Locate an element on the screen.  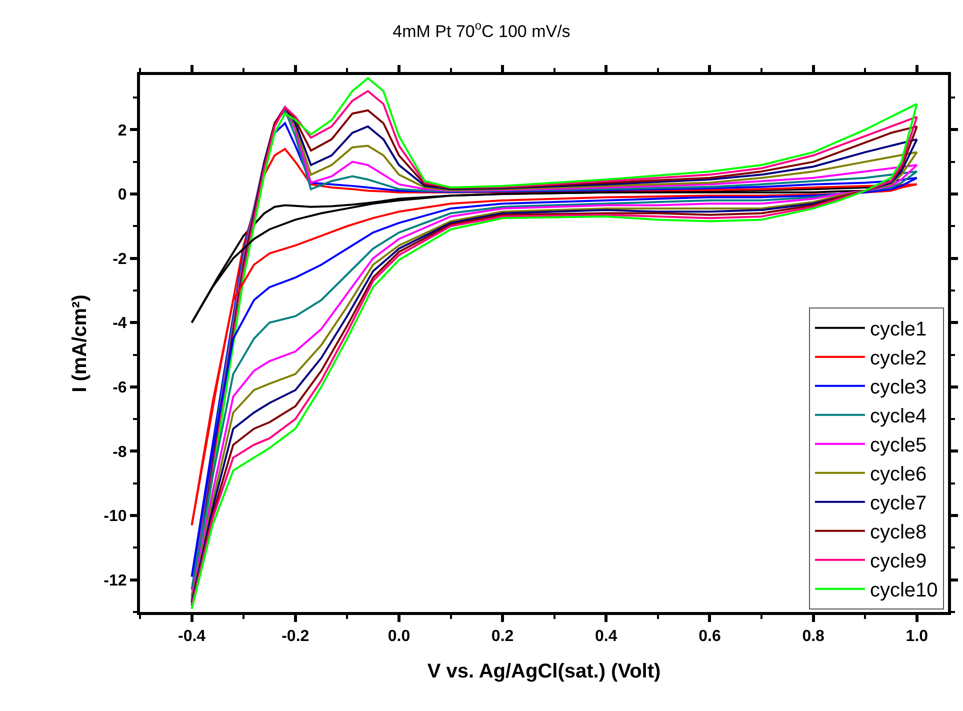
x-tick-label: 0.2 is located at coordinates (502, 637).